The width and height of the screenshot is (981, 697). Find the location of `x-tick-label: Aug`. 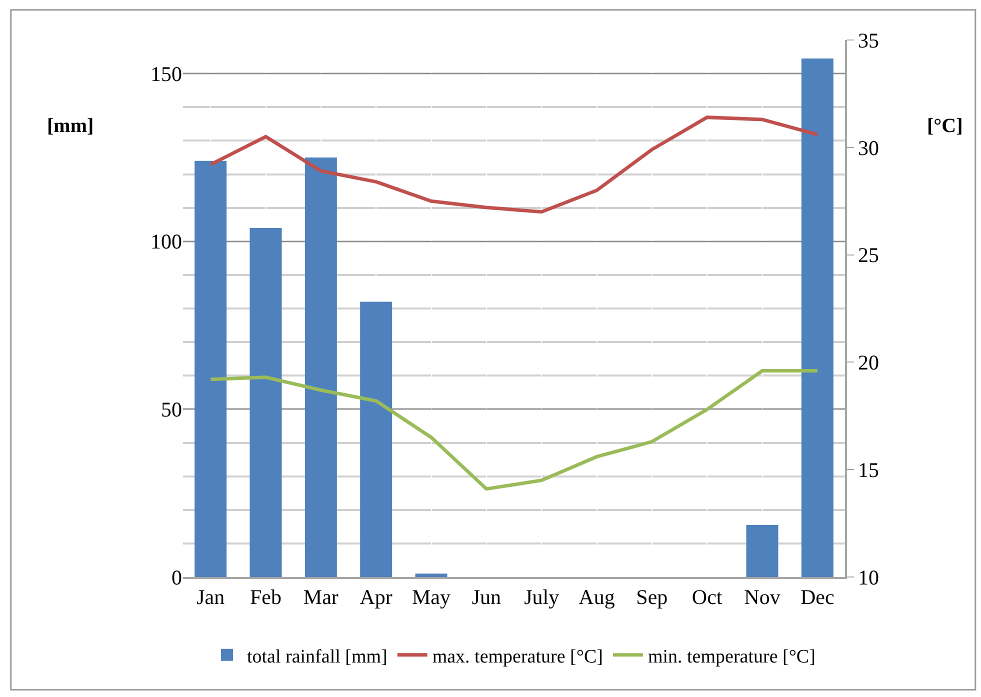

x-tick-label: Aug is located at coordinates (597, 596).